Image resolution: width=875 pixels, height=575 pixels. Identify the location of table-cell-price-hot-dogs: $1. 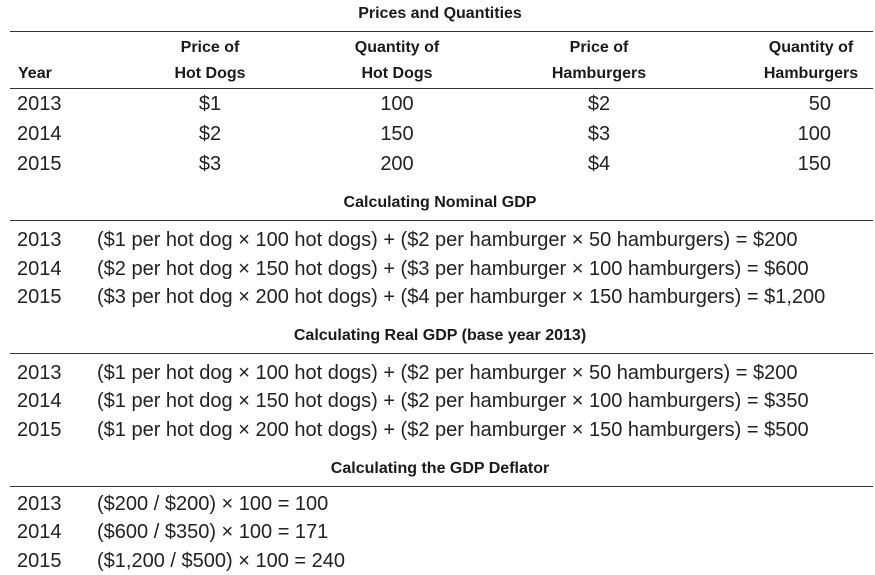
(210, 104).